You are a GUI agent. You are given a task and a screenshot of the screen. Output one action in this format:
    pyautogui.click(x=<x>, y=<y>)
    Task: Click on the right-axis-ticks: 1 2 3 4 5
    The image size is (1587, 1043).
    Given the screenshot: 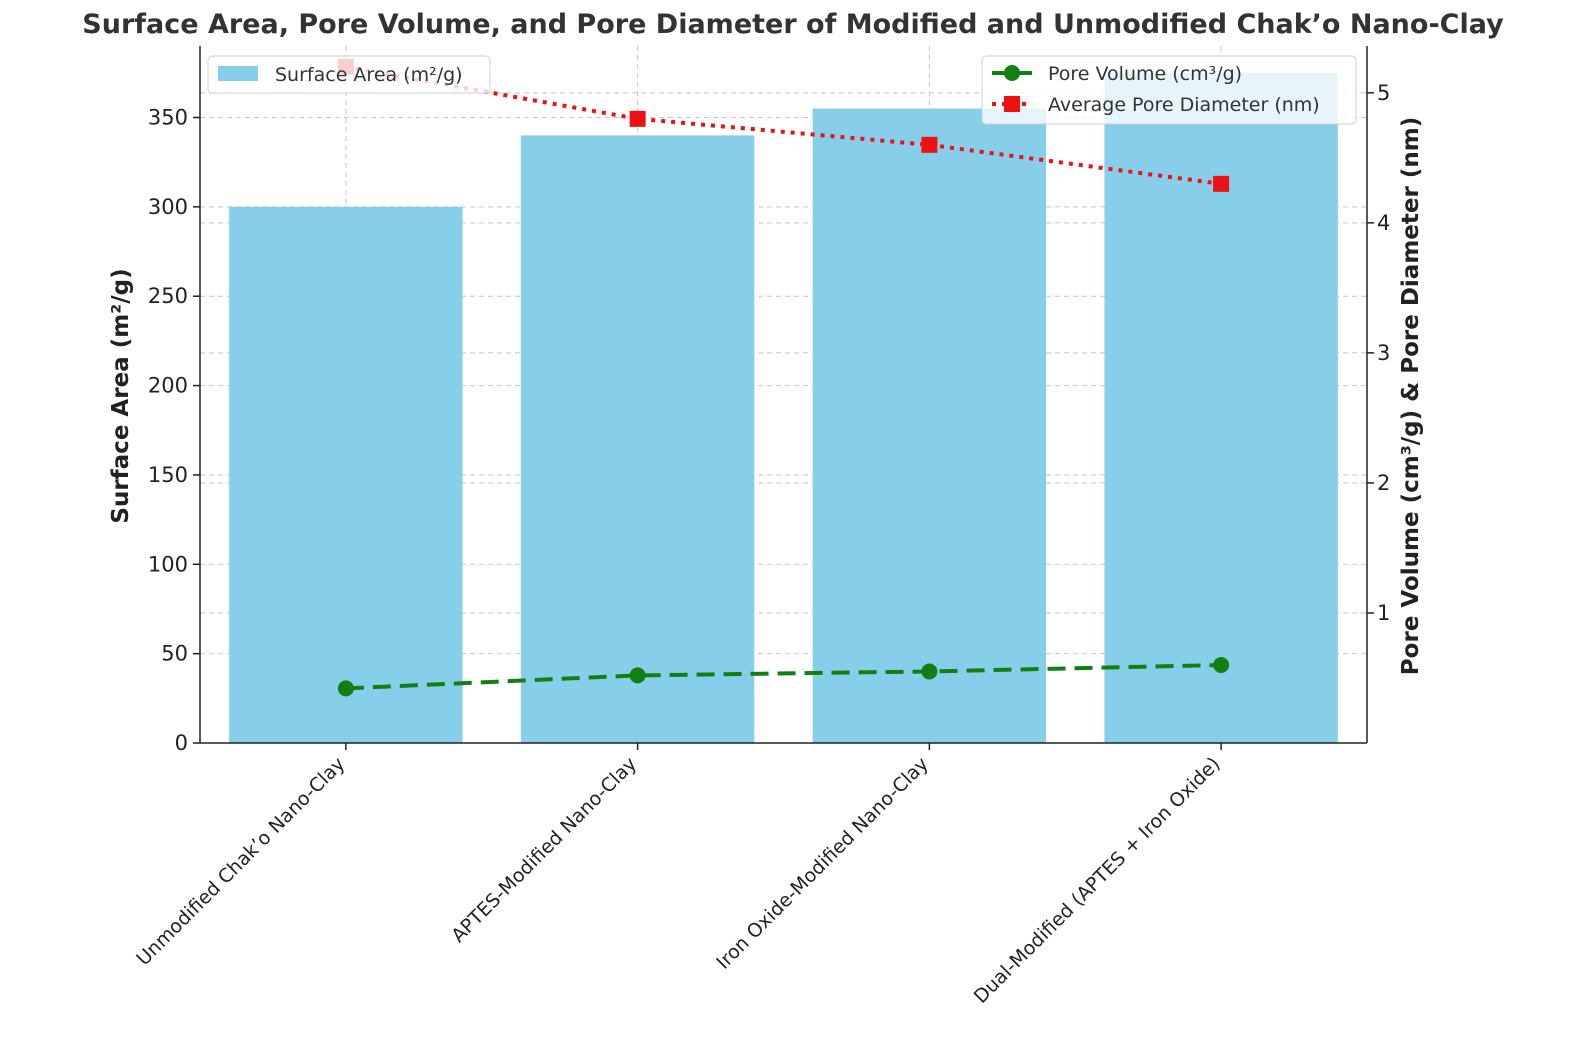 What is the action you would take?
    pyautogui.click(x=1378, y=353)
    